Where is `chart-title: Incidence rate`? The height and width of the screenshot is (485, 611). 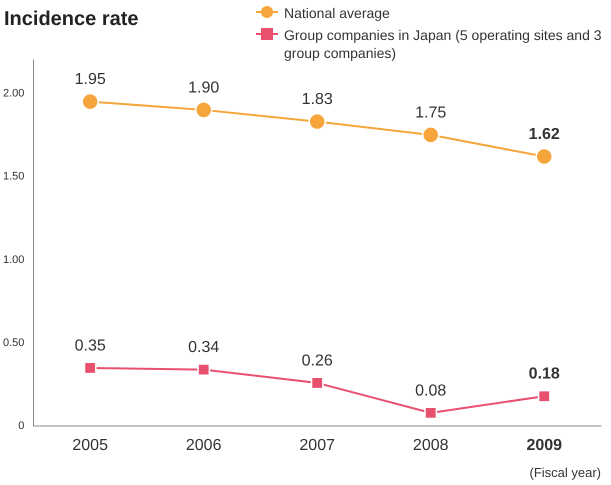
chart-title: Incidence rate is located at coordinates (71, 19).